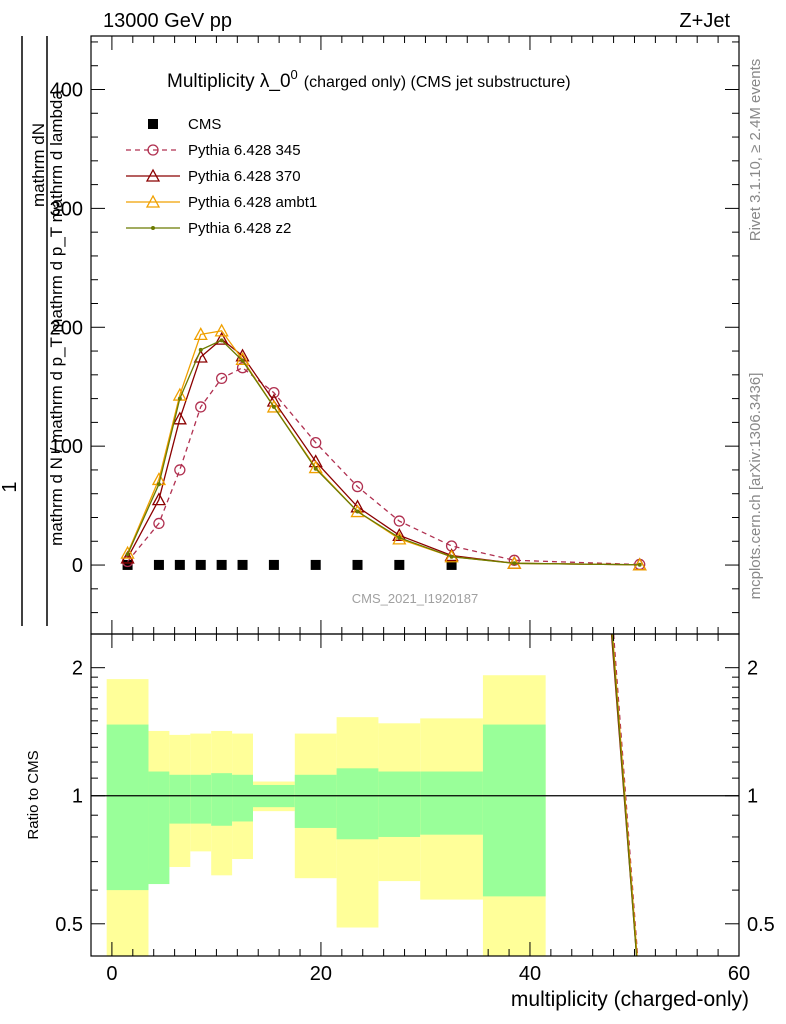  I want to click on series-cms, so click(289, 564).